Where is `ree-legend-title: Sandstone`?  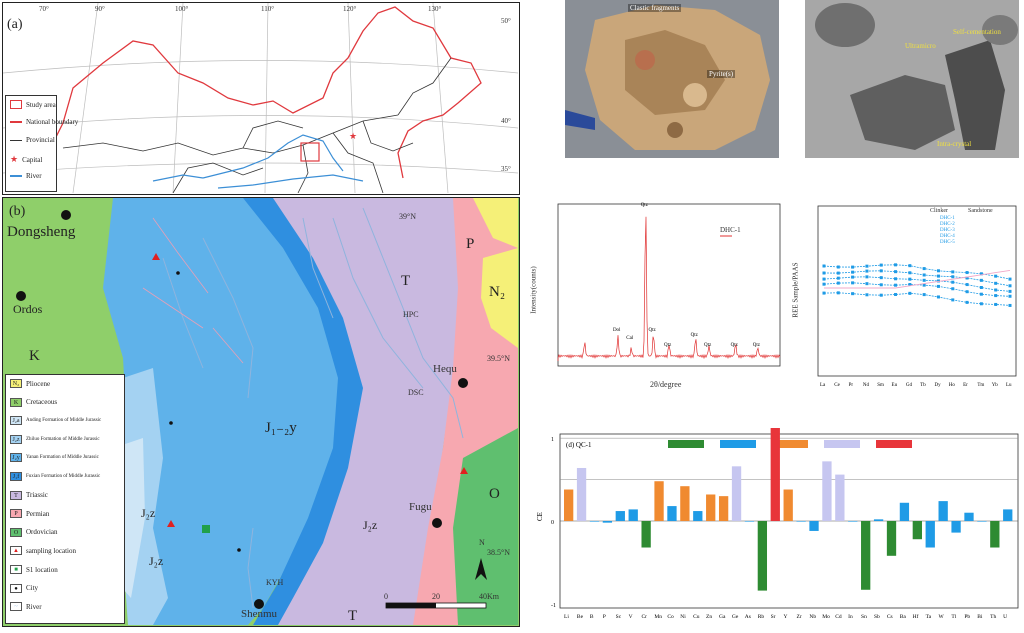 ree-legend-title: Sandstone is located at coordinates (980, 211).